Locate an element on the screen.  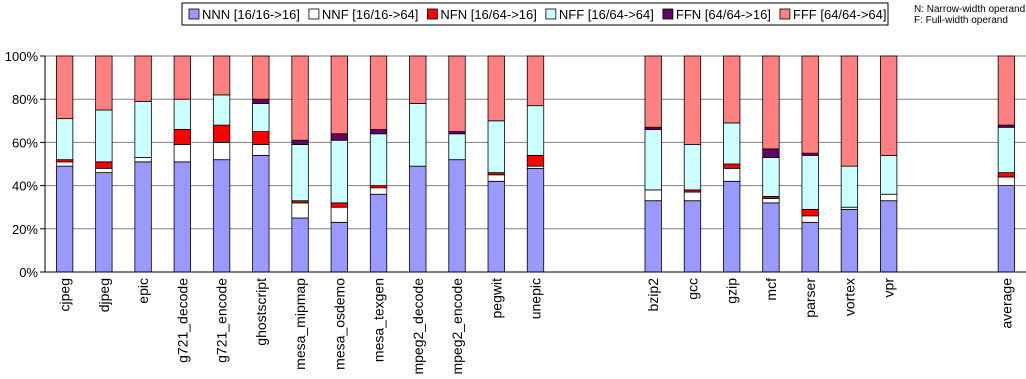
bar-segment-fff-epic is located at coordinates (143, 78).